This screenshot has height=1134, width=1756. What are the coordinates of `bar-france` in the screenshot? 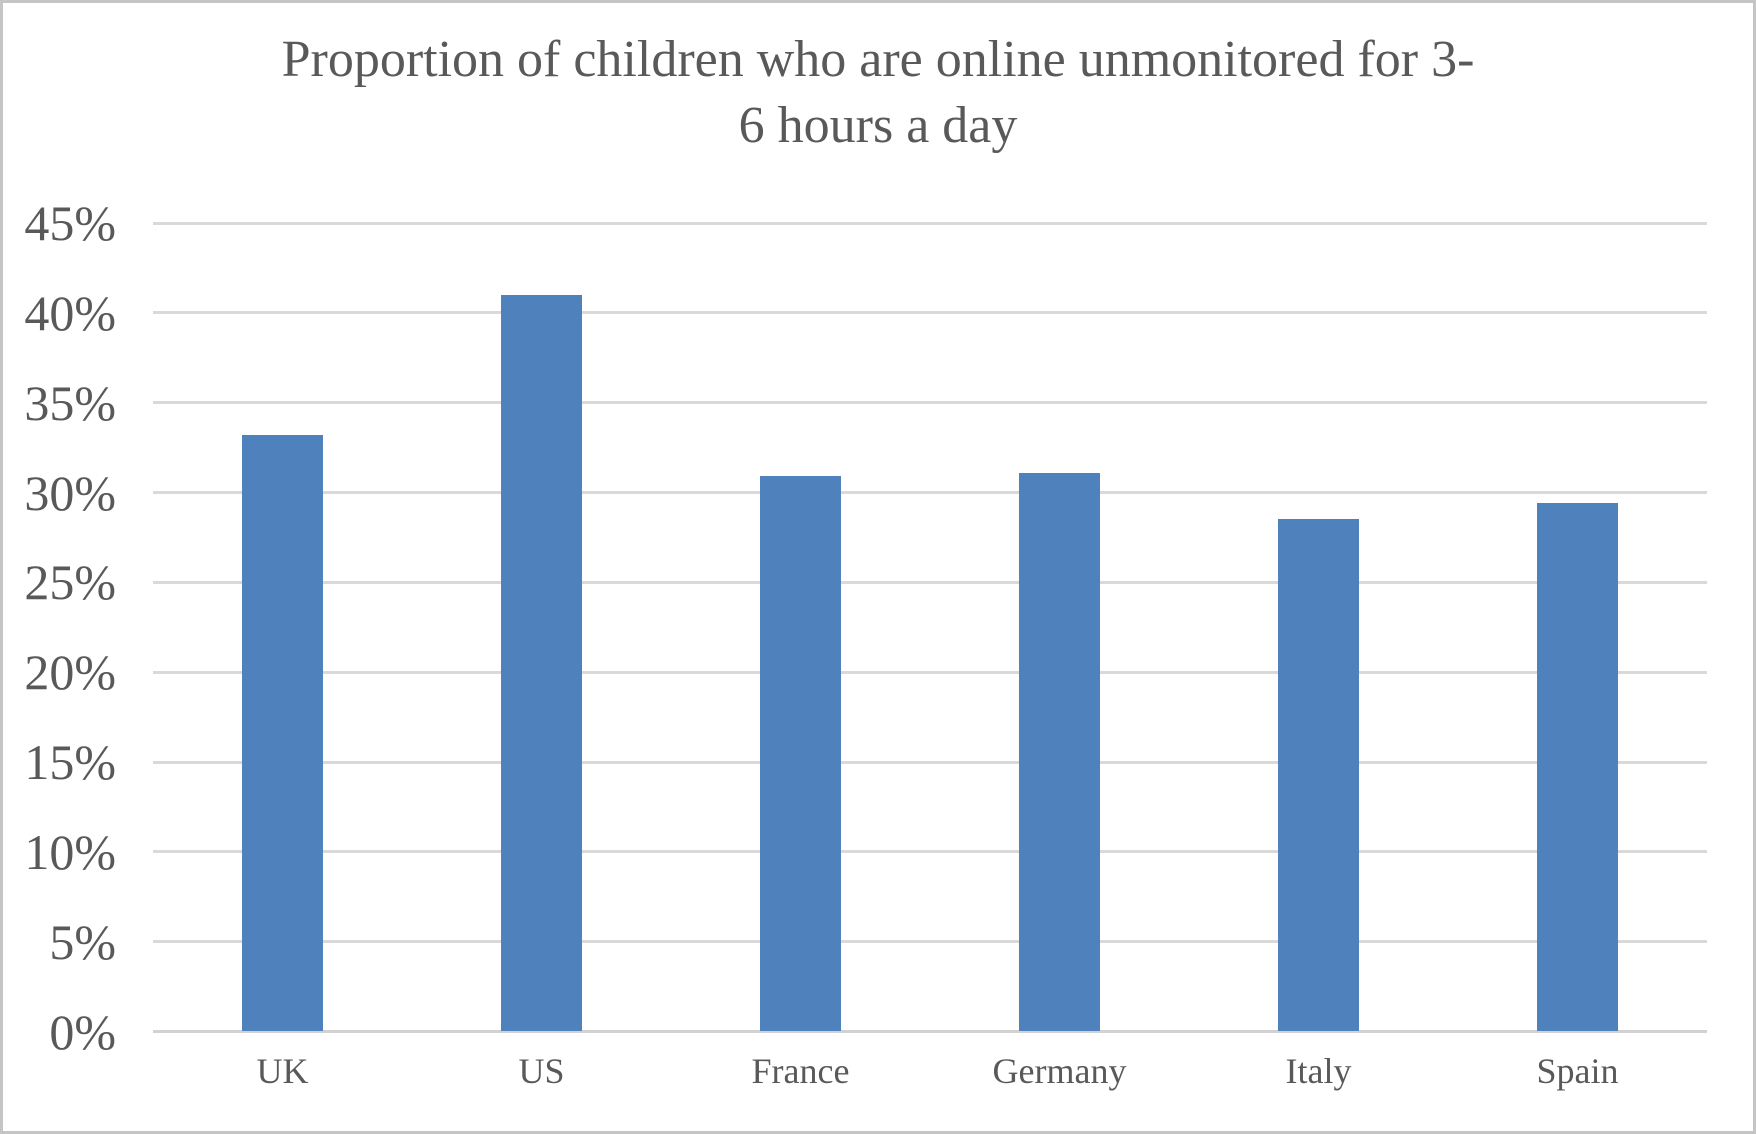 It's located at (800, 754).